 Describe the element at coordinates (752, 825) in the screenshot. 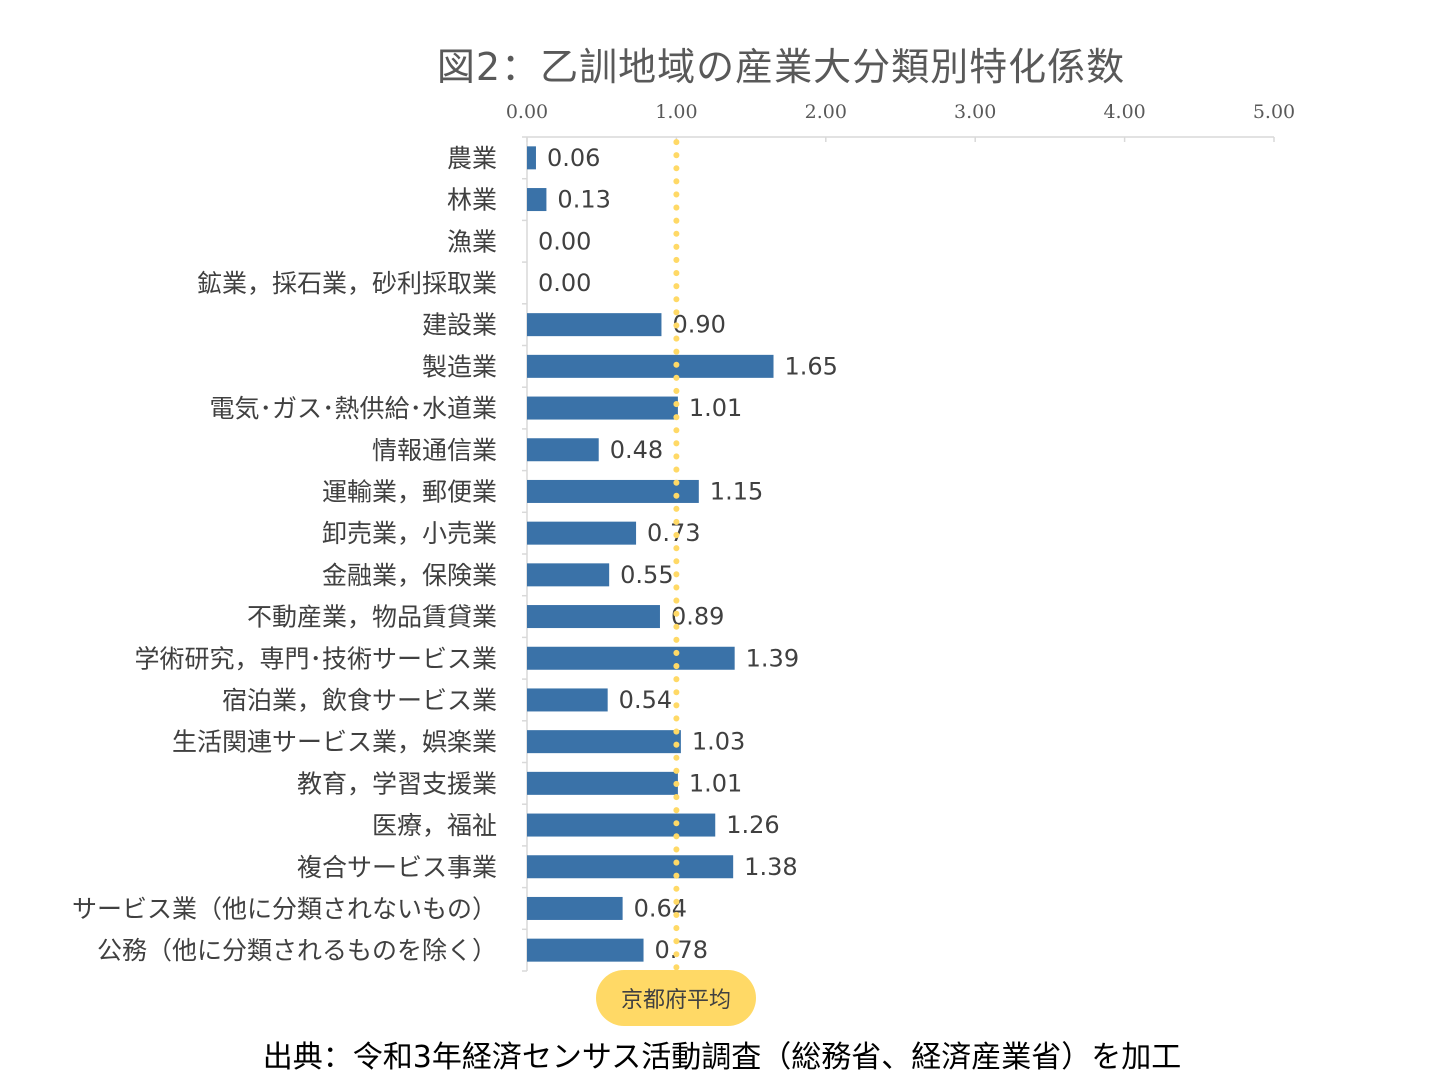

I see `data-label: 1.26` at that location.